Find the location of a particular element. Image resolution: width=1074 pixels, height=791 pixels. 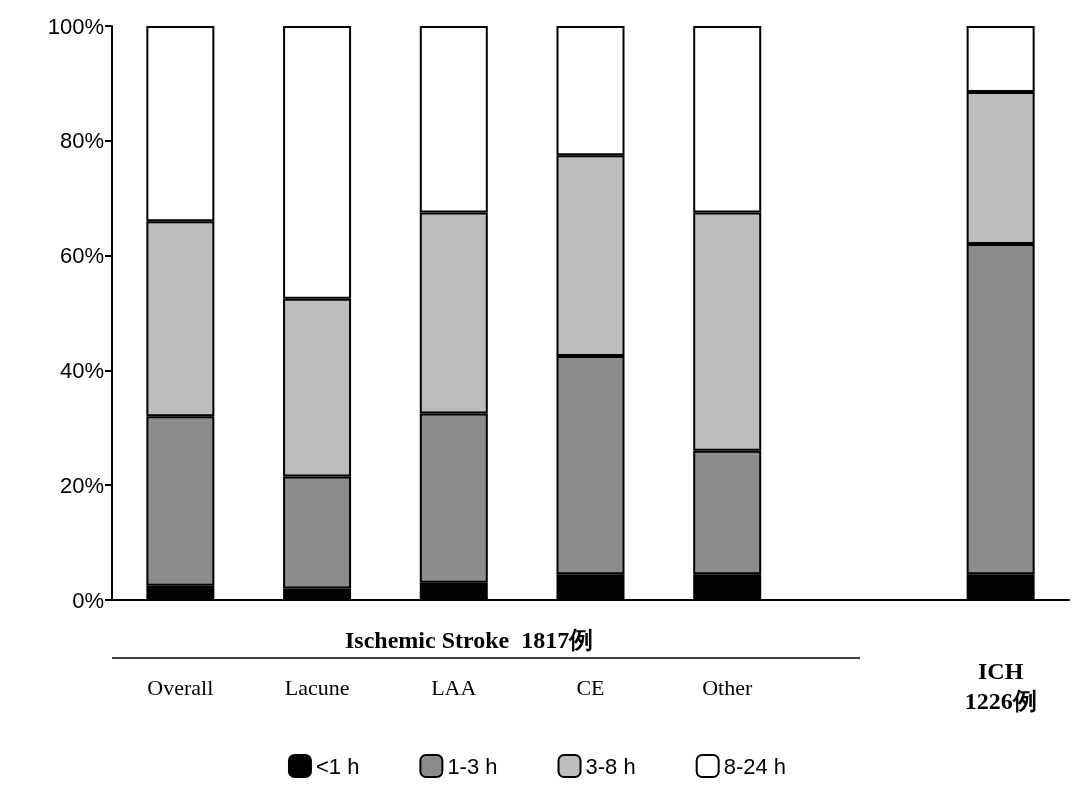

x-tick-label: Lacune is located at coordinates (317, 687).